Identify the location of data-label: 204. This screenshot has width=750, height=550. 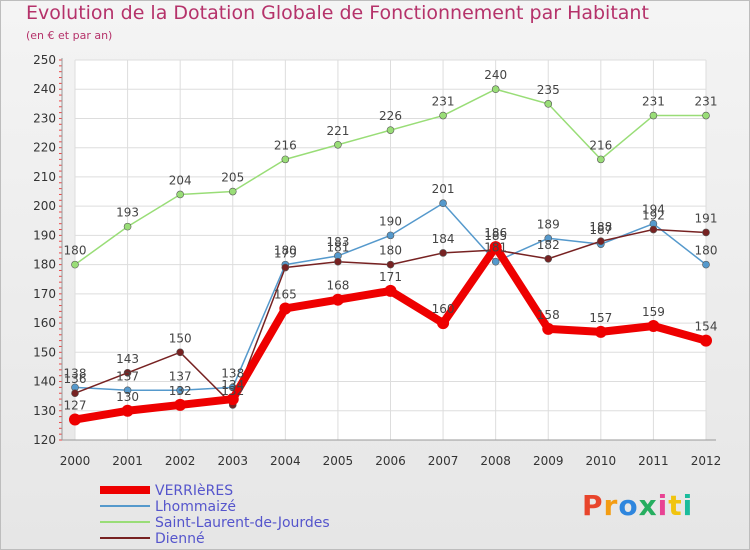
(180, 180).